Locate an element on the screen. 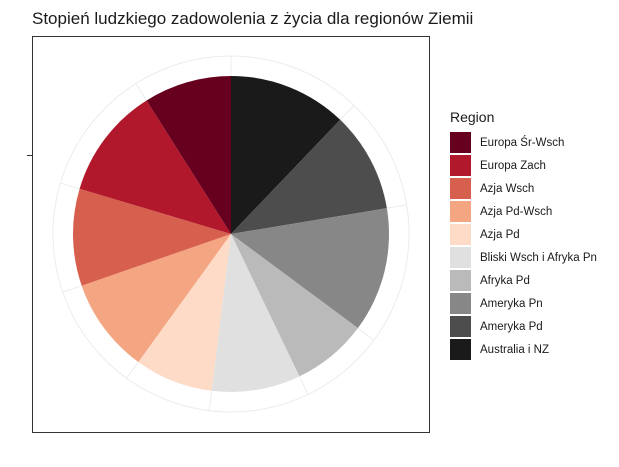 The height and width of the screenshot is (467, 619). legend-item: Australia i NZ is located at coordinates (523, 349).